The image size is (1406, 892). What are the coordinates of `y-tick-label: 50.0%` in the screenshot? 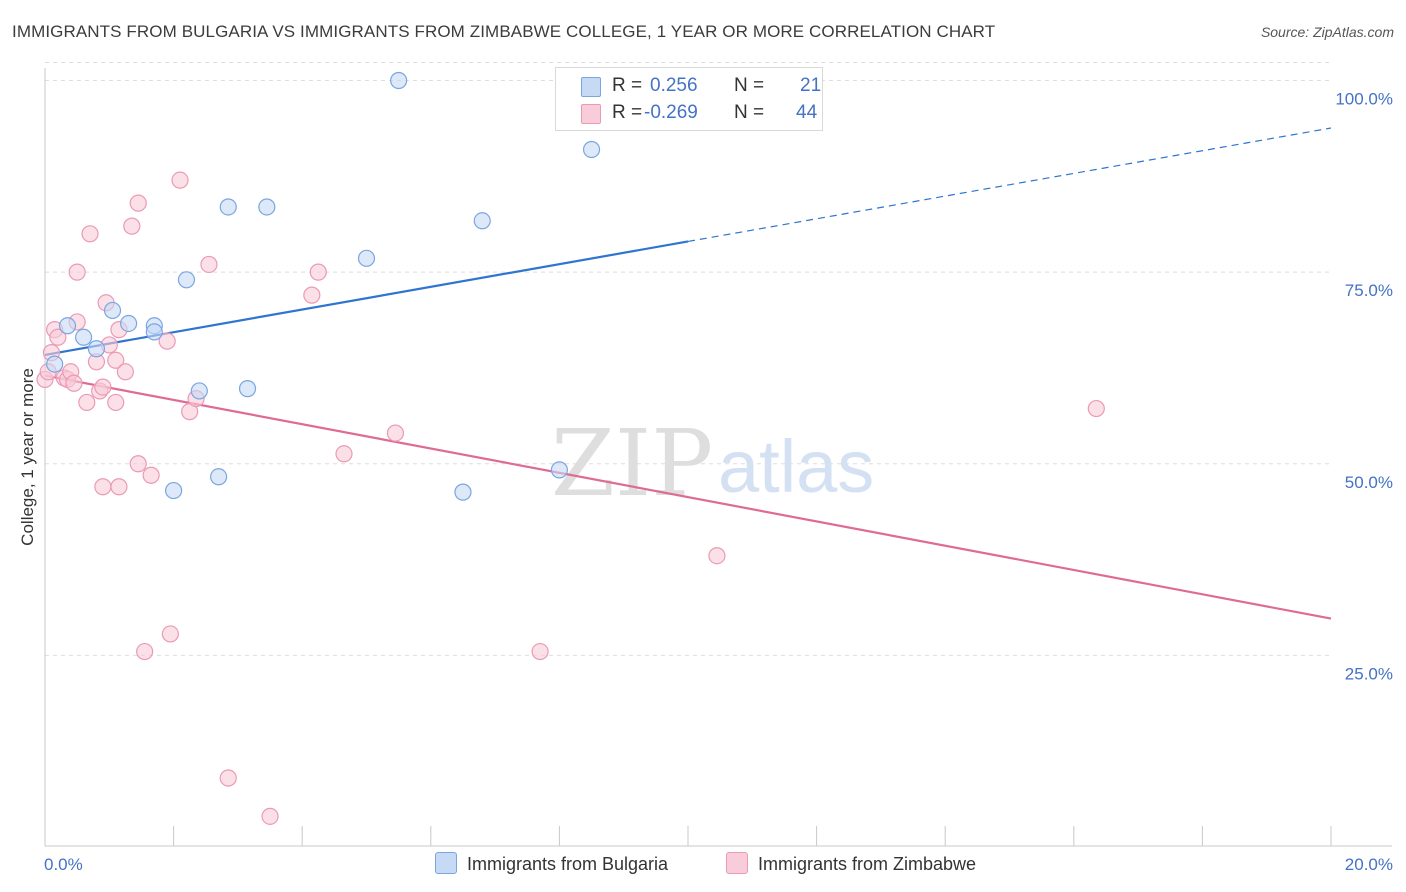 It's located at (1369, 482).